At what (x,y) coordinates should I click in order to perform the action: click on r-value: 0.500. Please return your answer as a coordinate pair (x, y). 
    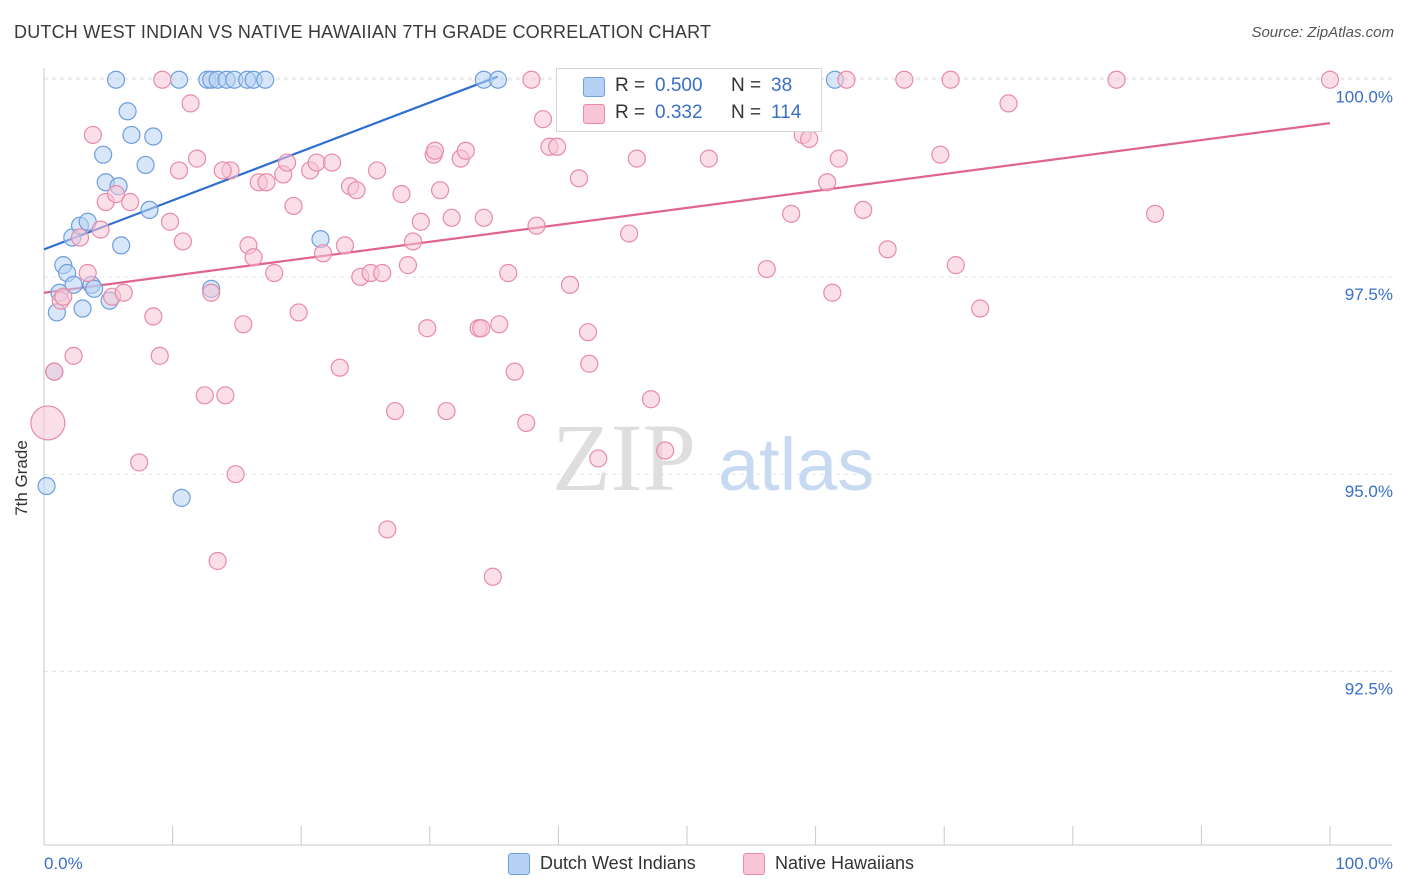
    Looking at the image, I should click on (679, 85).